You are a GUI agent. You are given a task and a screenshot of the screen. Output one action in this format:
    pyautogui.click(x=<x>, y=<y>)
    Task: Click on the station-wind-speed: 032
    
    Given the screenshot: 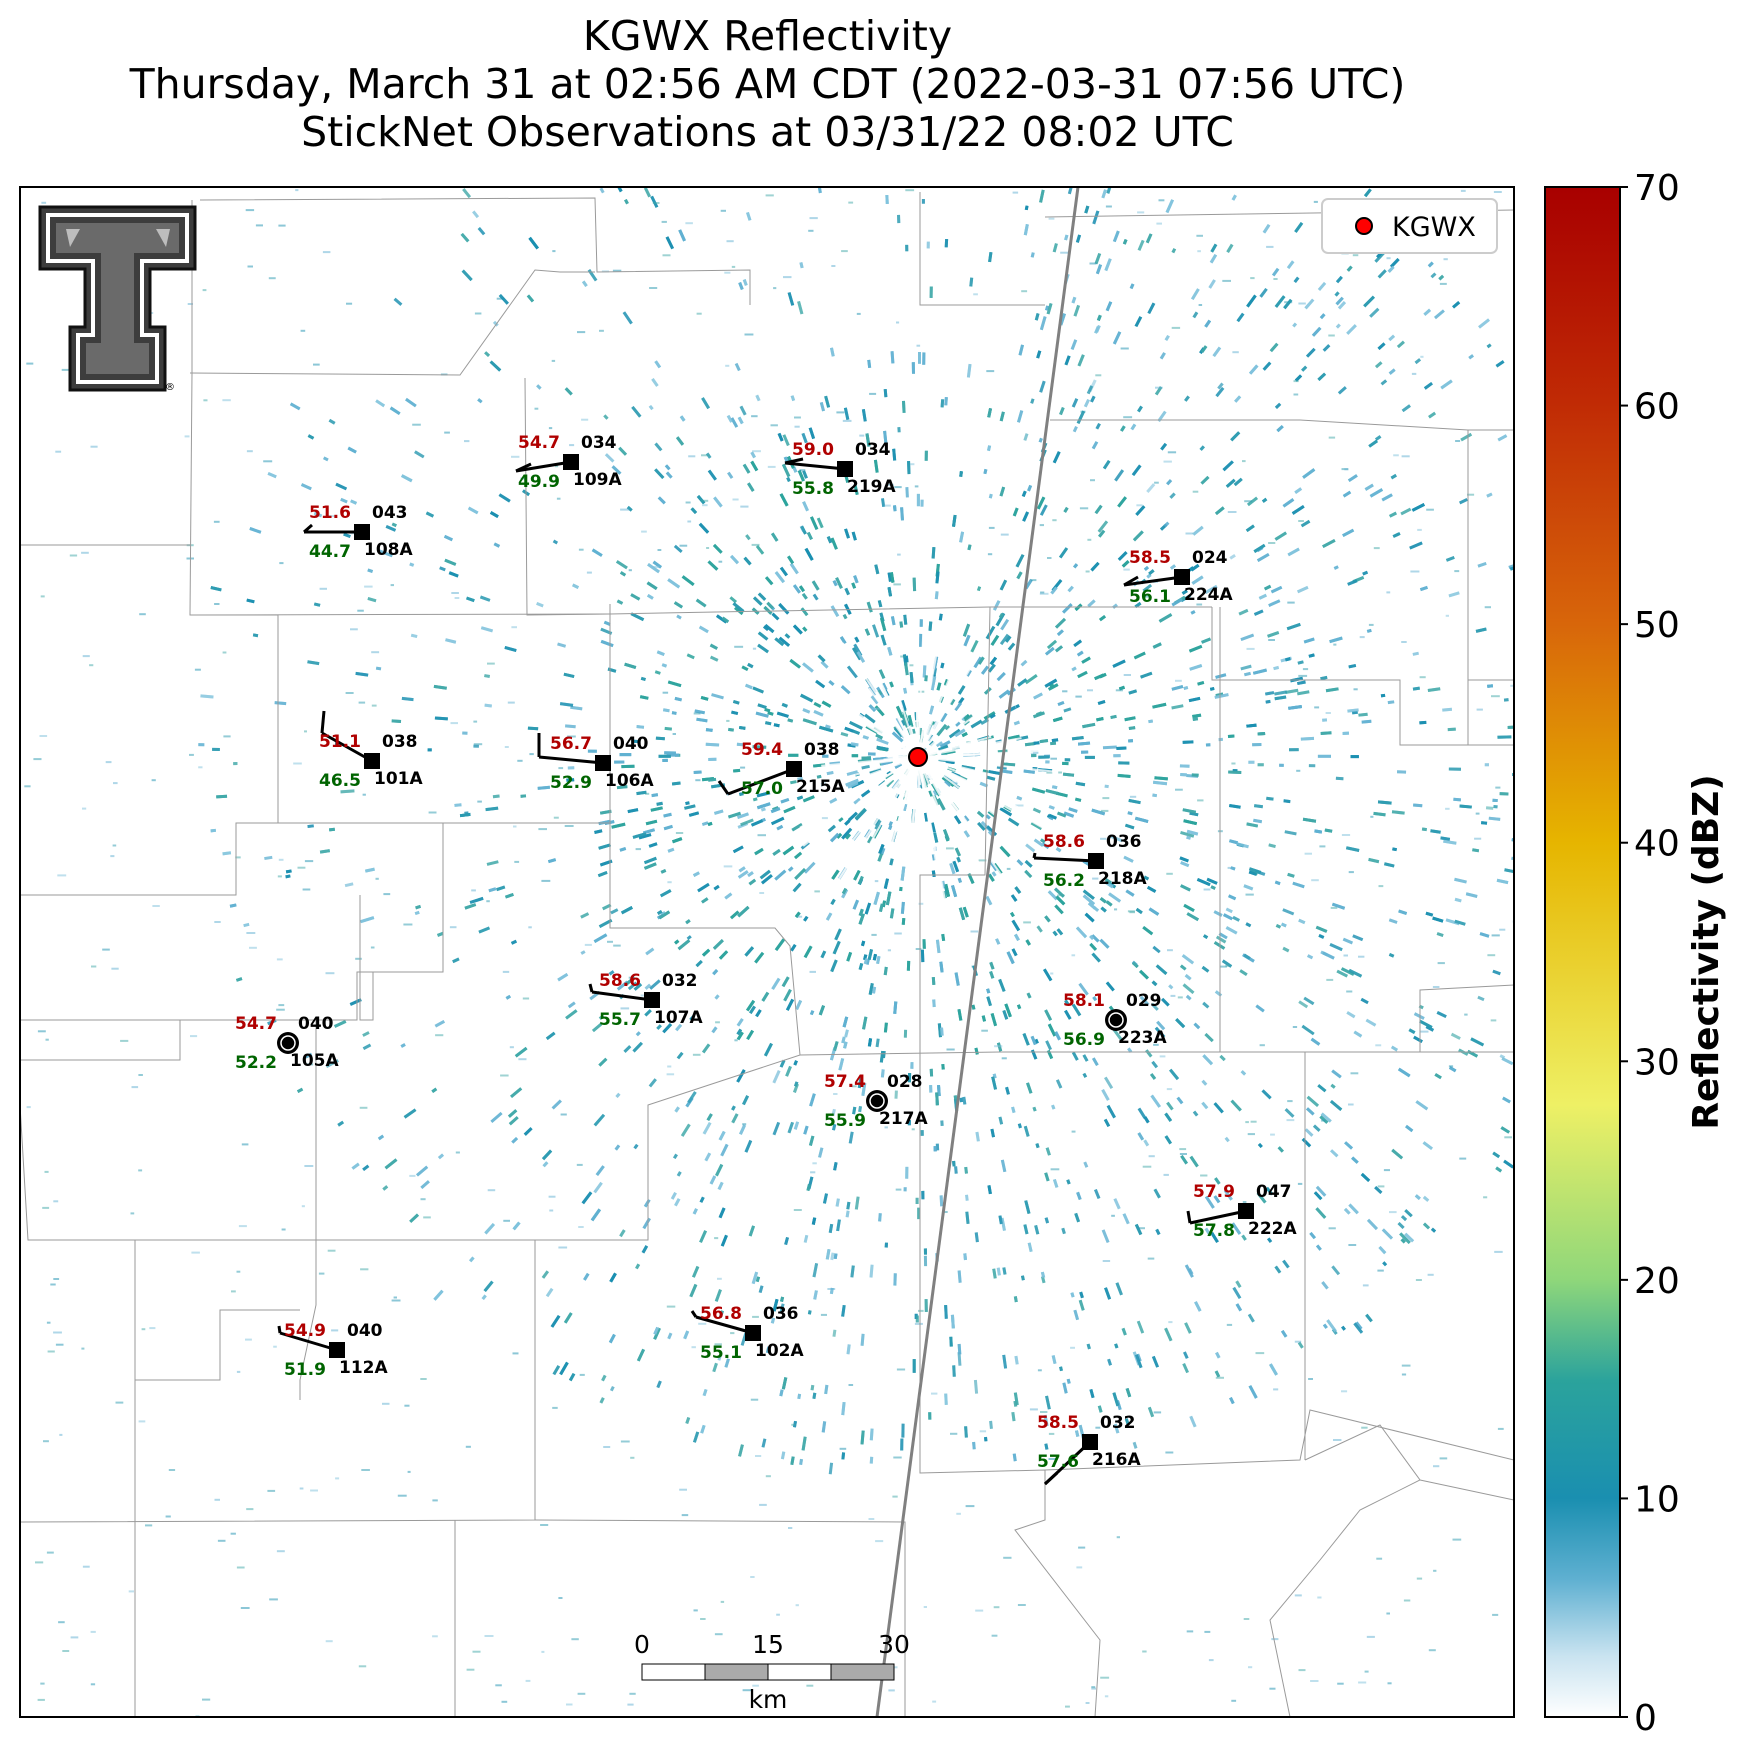 What is the action you would take?
    pyautogui.click(x=1118, y=1423)
    